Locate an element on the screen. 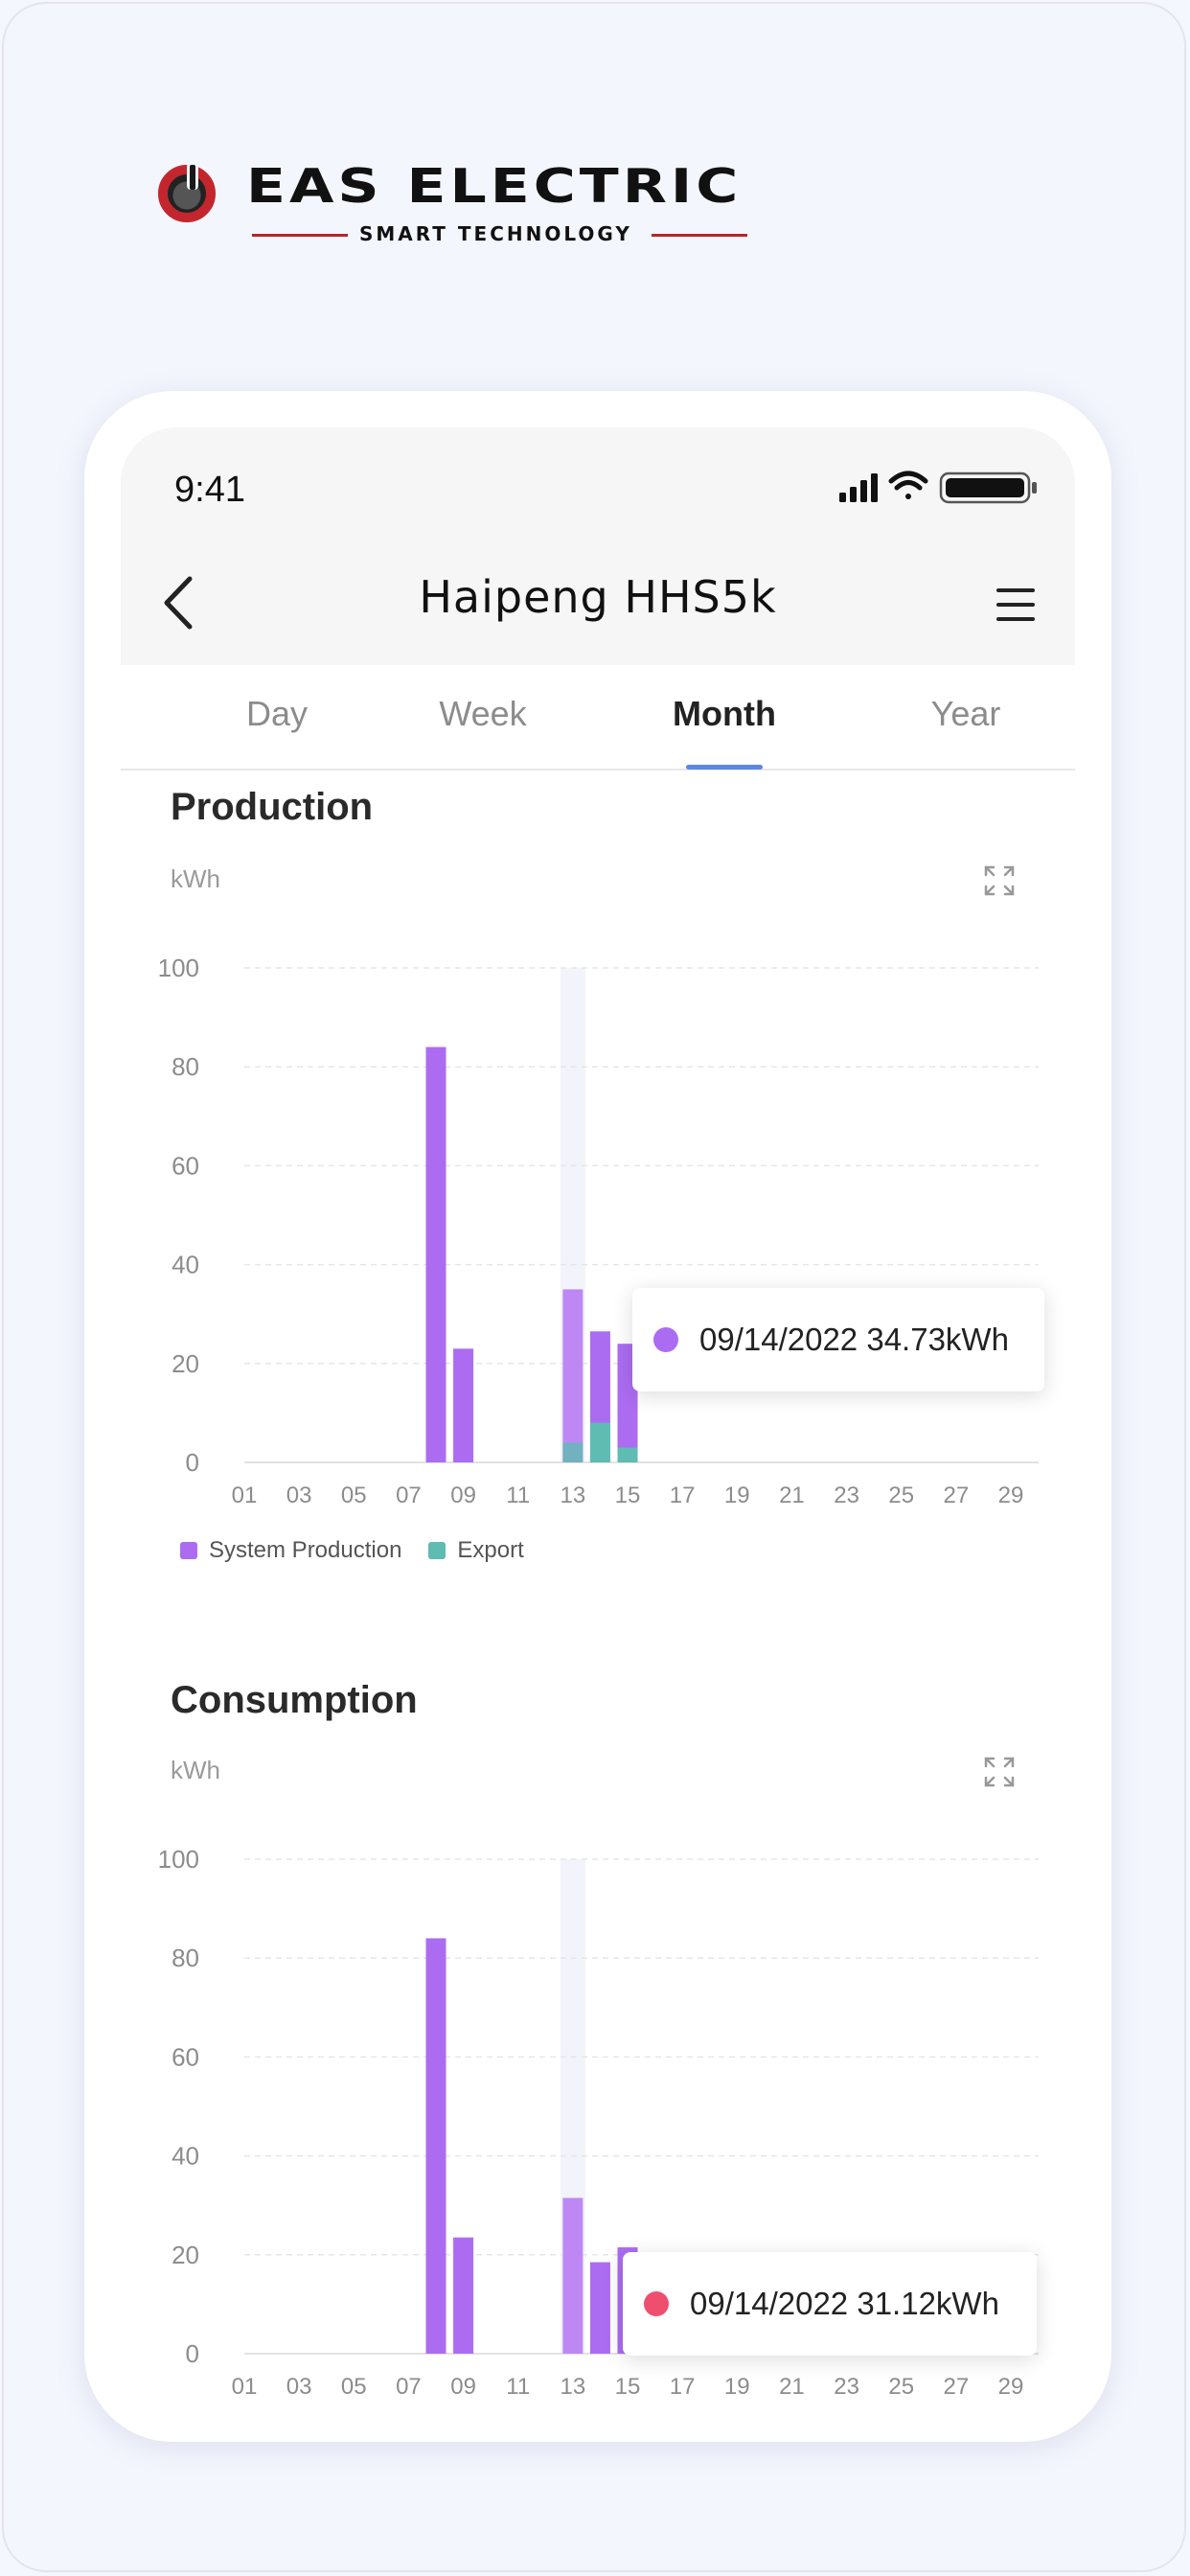 This screenshot has width=1190, height=2576. wifi-icon is located at coordinates (908, 485).